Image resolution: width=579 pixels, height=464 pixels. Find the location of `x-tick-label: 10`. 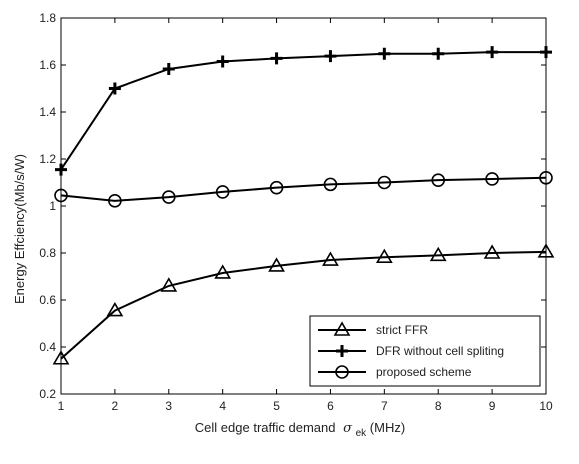

x-tick-label: 10 is located at coordinates (546, 406).